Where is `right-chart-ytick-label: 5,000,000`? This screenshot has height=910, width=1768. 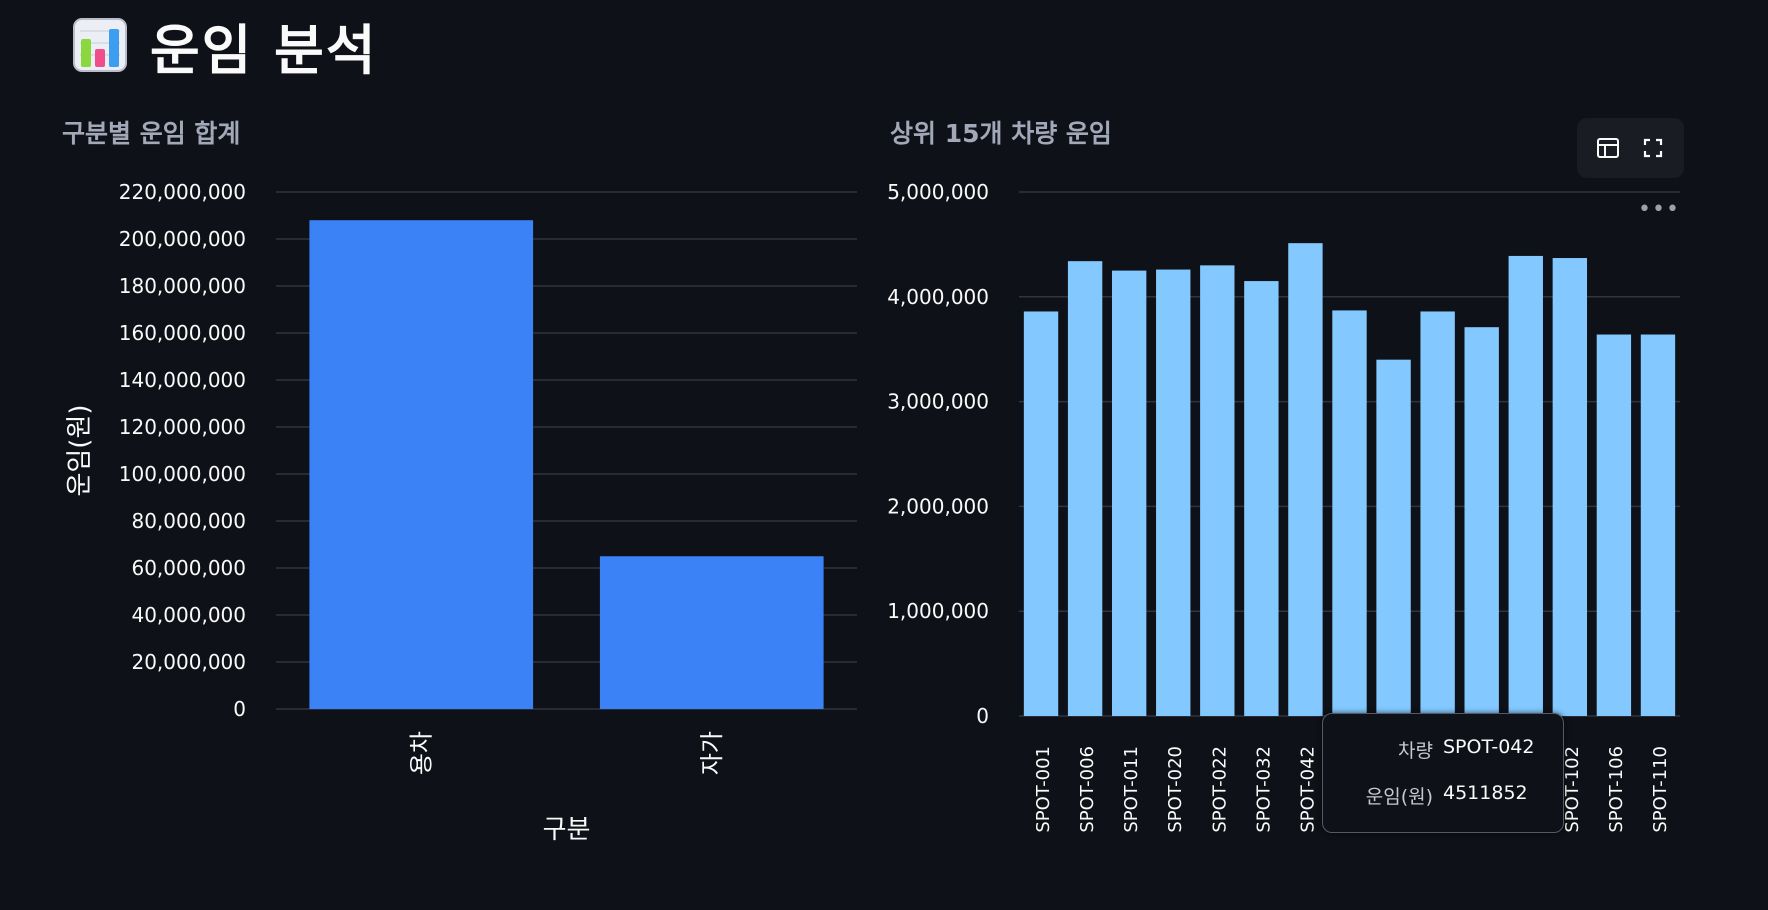
right-chart-ytick-label: 5,000,000 is located at coordinates (938, 192).